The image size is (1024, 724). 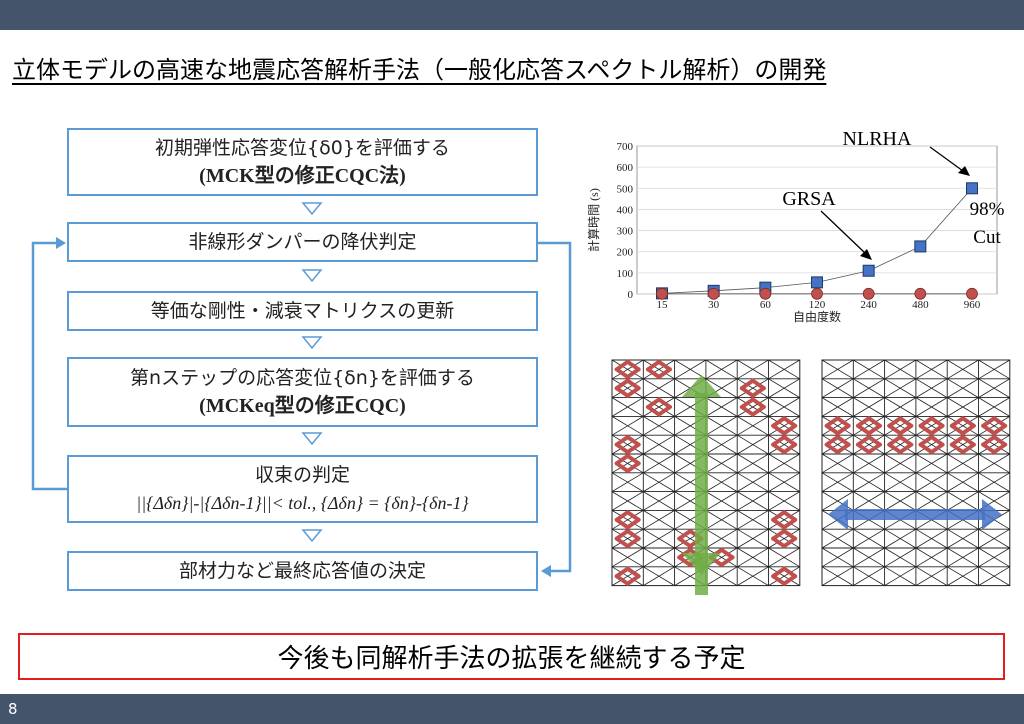 What do you see at coordinates (13, 709) in the screenshot?
I see `page-number: 8` at bounding box center [13, 709].